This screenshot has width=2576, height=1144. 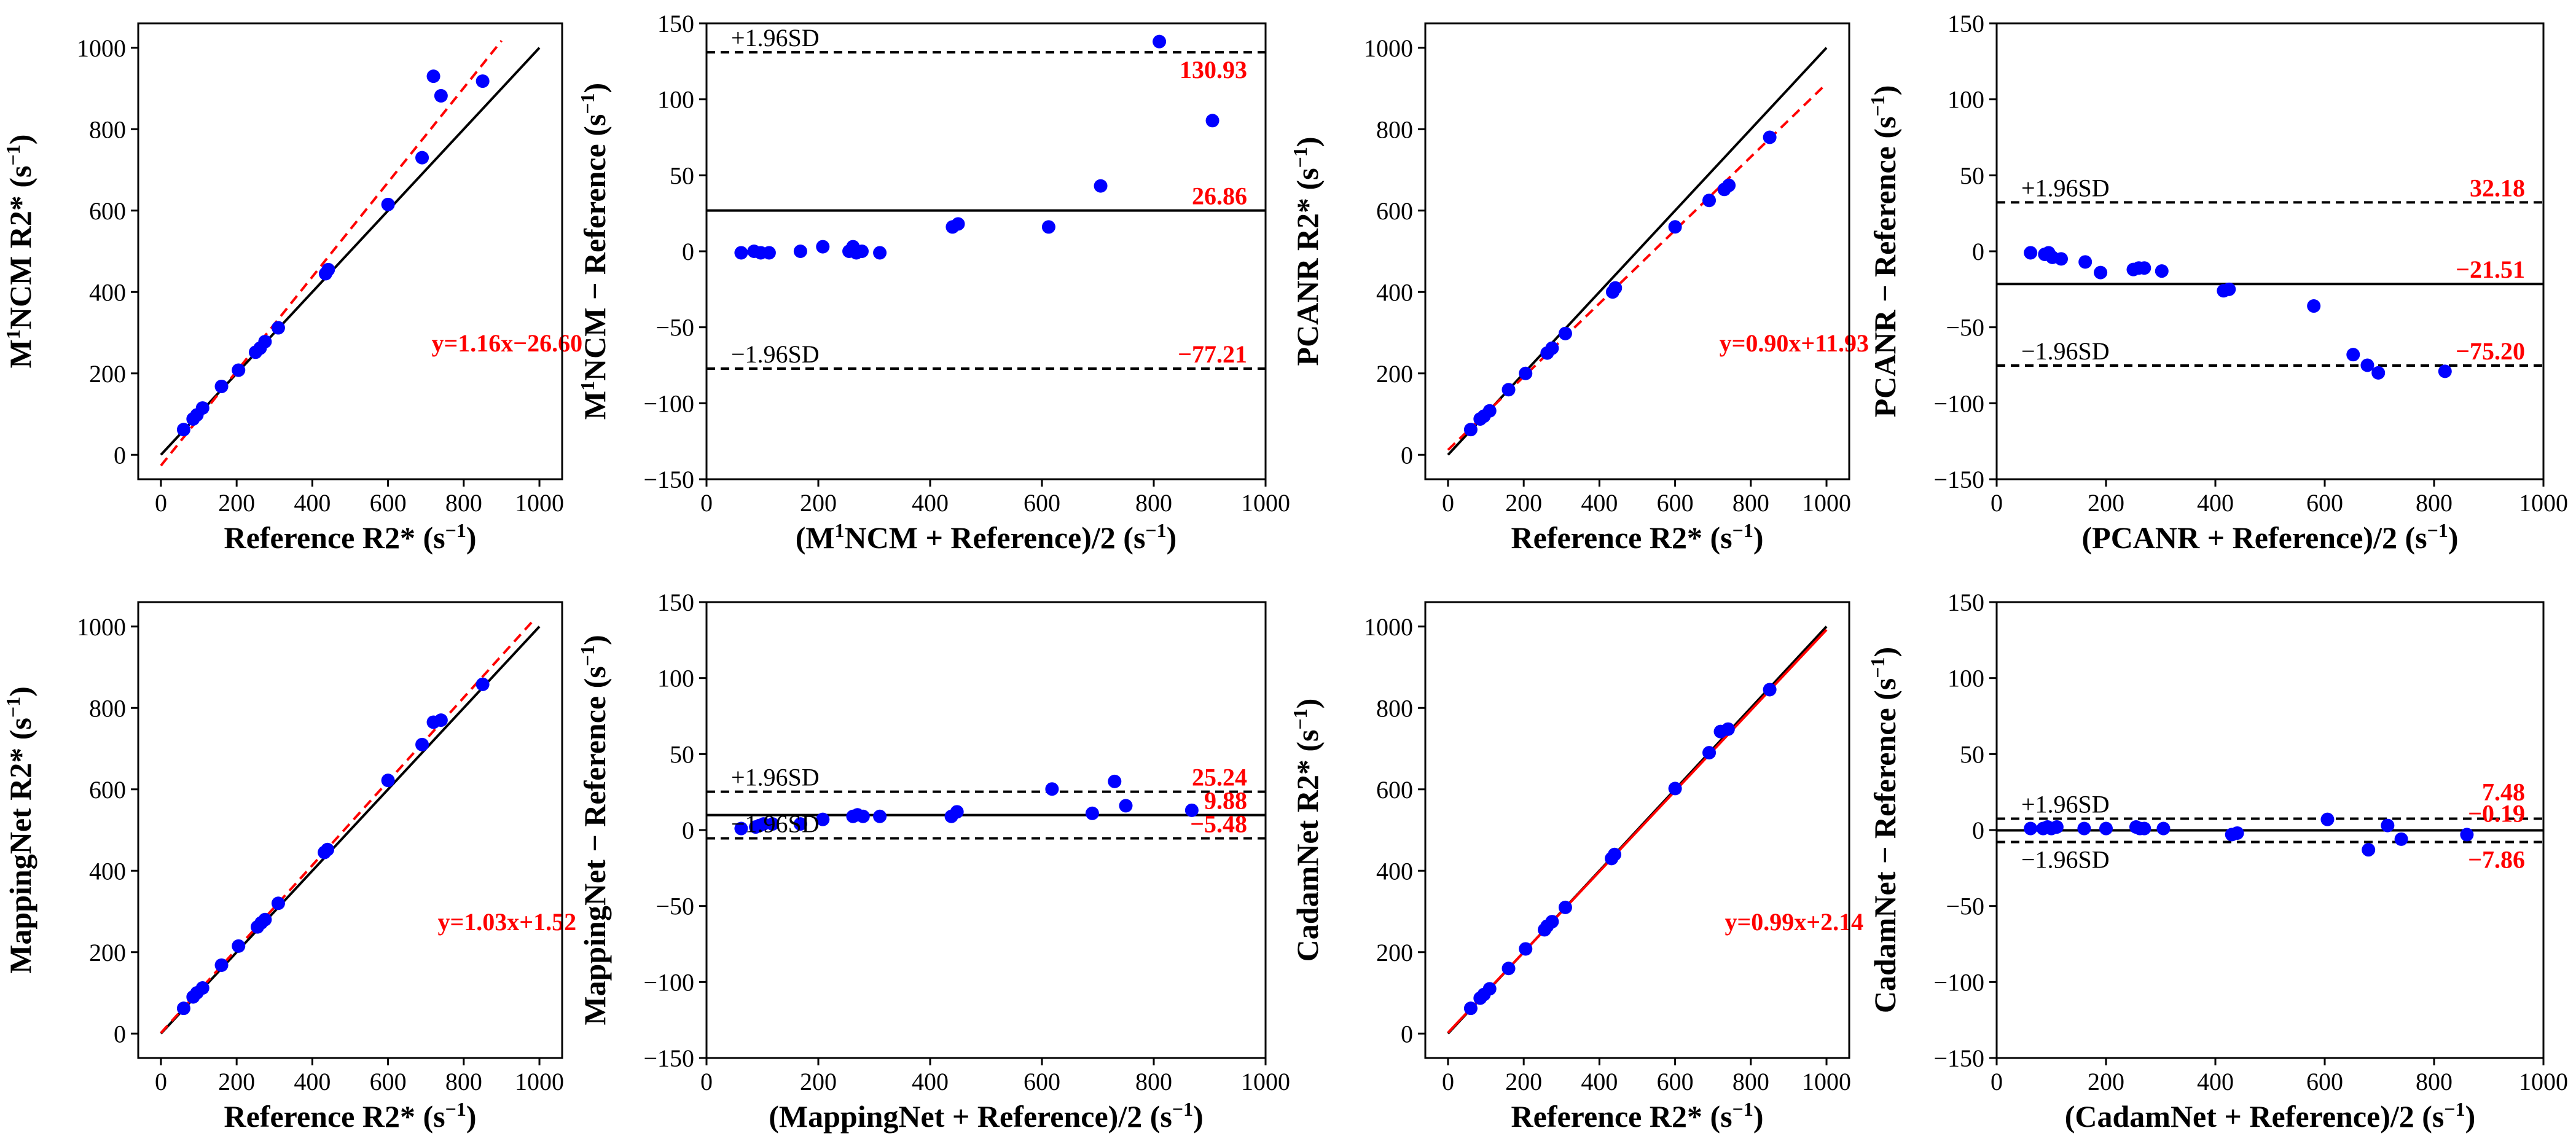 What do you see at coordinates (1219, 778) in the screenshot?
I see `upper-limit-value: 25.24` at bounding box center [1219, 778].